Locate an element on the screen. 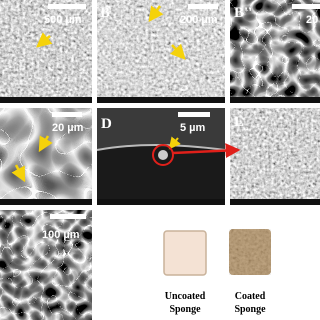 This screenshot has height=320, width=320. panel-label: B is located at coordinates (105, 13).